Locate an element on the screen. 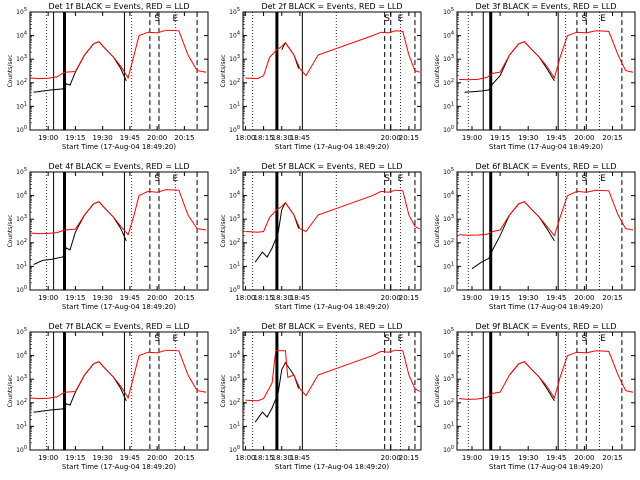 The width and height of the screenshot is (640, 480). chart-title: Det 7f BLACK = Events, RED = LLD is located at coordinates (118, 326).